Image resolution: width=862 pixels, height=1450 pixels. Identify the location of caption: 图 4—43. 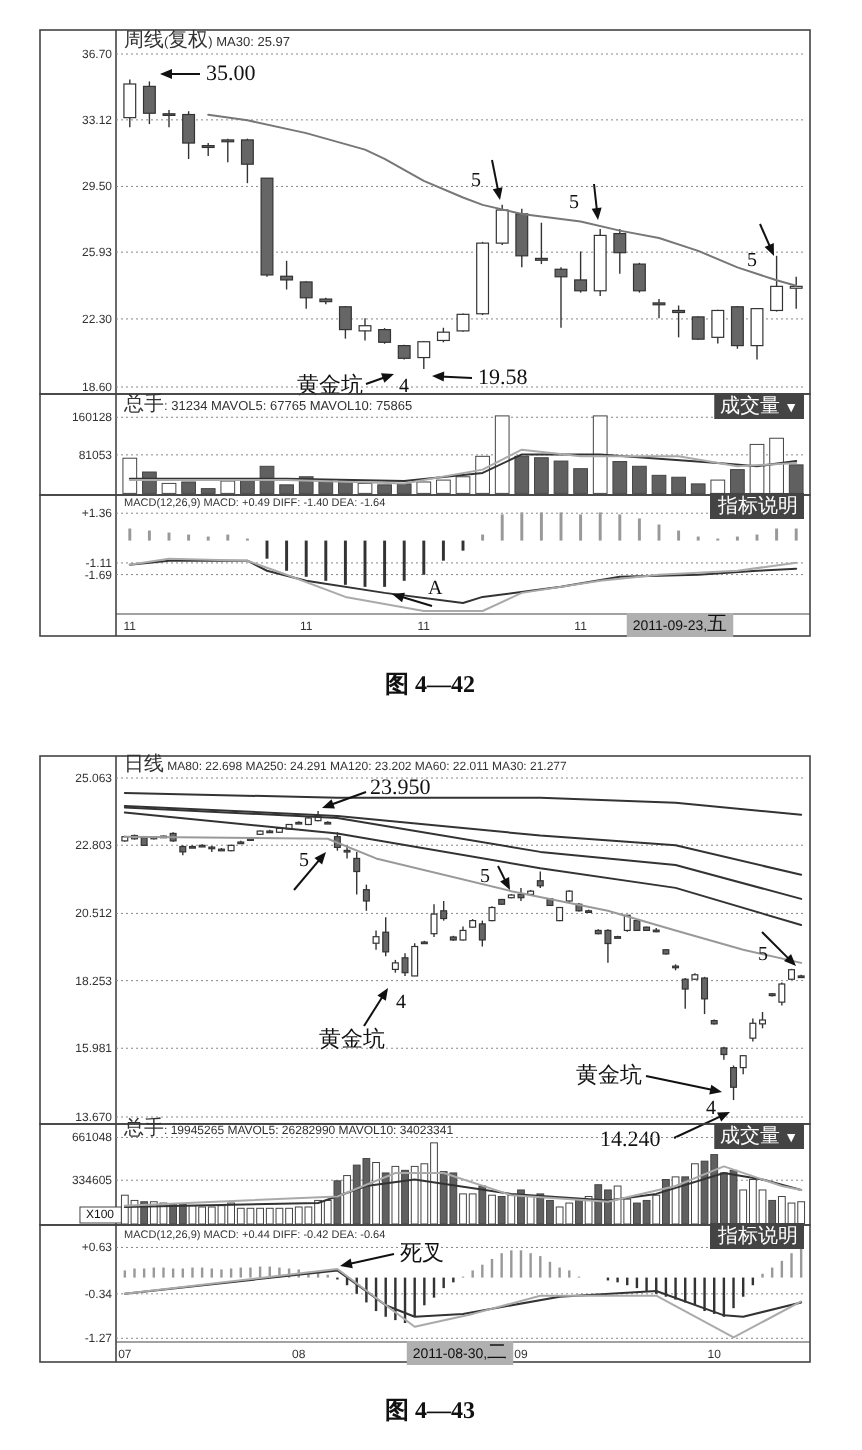
(430, 1410).